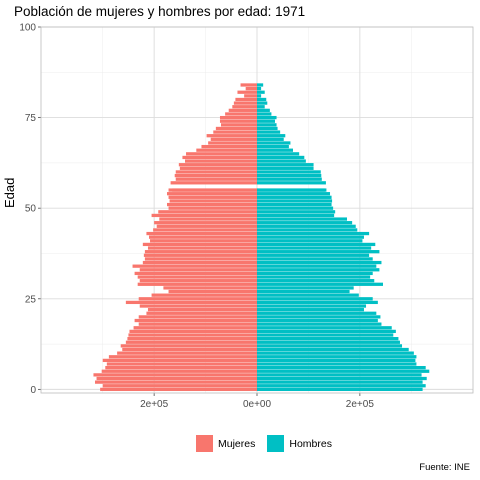 This screenshot has height=480, width=480. I want to click on legend-item-hombres: Hombres, so click(299, 443).